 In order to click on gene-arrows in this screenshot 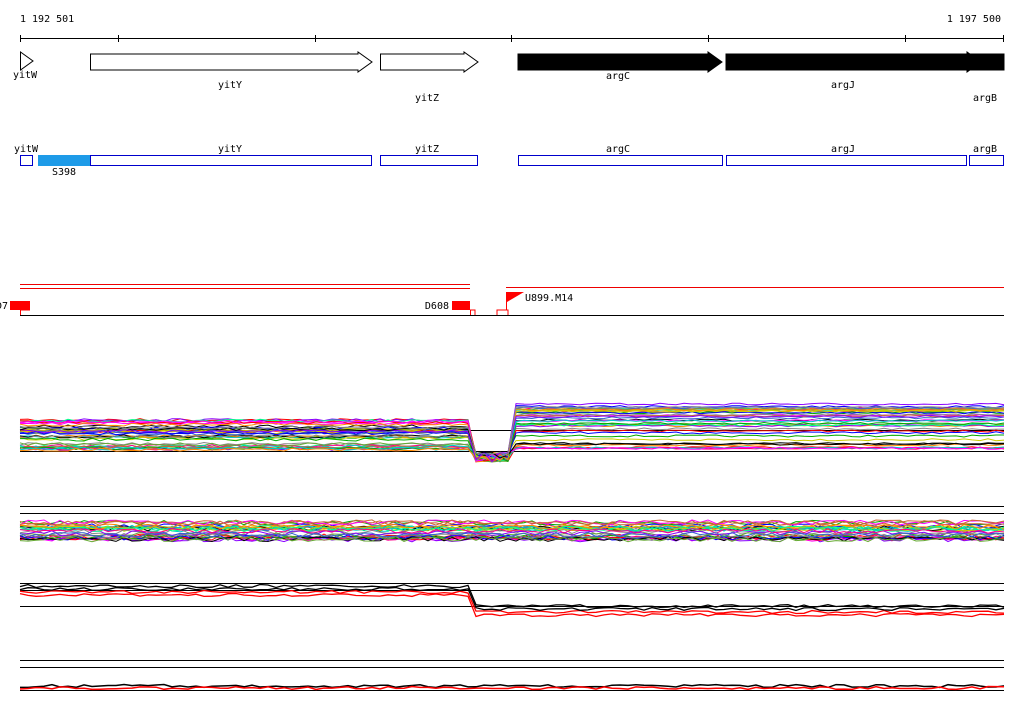, I will do `click(512, 62)`.